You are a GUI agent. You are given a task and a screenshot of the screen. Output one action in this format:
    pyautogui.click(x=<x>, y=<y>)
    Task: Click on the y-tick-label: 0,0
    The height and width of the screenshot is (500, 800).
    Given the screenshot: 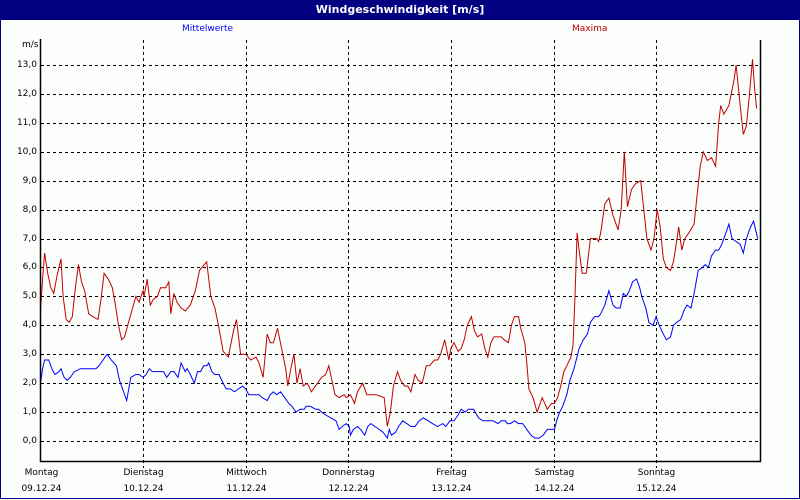 What is the action you would take?
    pyautogui.click(x=29, y=440)
    